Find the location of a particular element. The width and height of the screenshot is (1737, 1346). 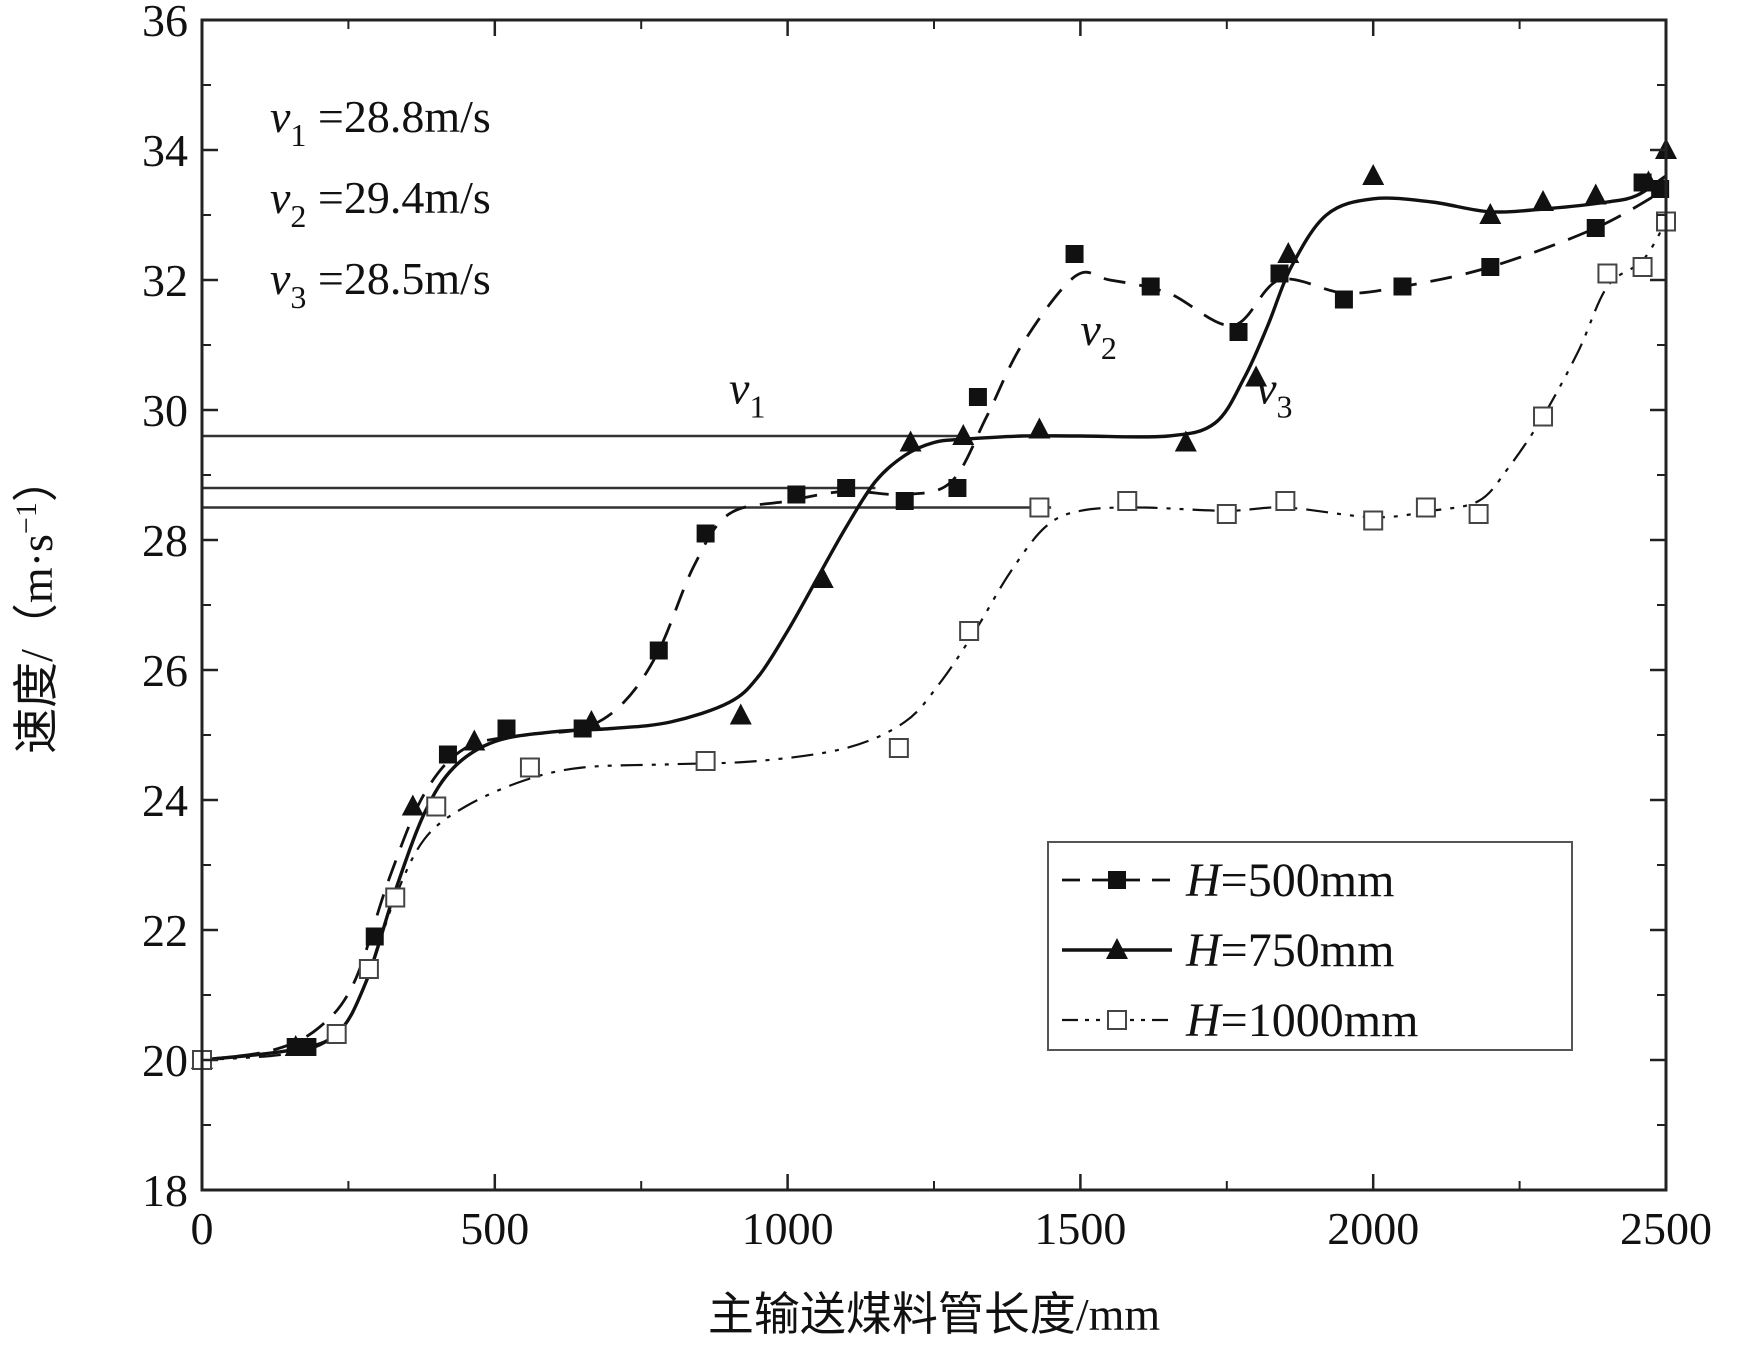

v3-annotation: v3 =28.5m/s is located at coordinates (380, 284).